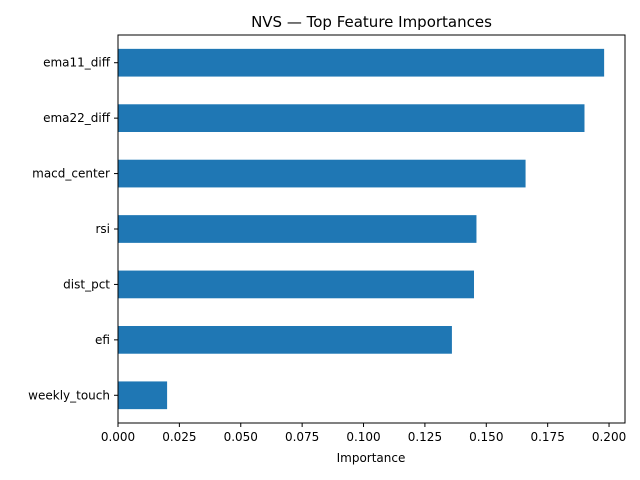 The image size is (640, 480). Describe the element at coordinates (179, 437) in the screenshot. I see `x-tick-label: 0.025` at that location.